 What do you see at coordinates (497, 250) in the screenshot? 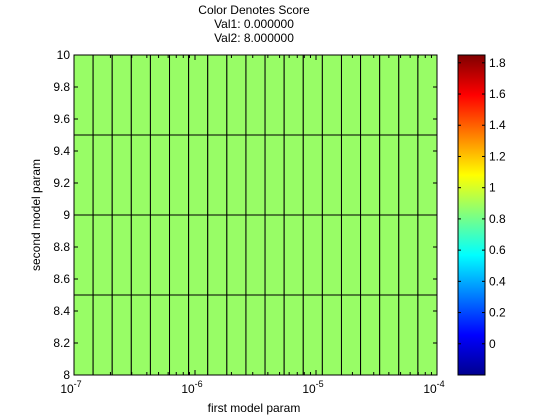
I see `colorbar-tick-label: 0.6` at bounding box center [497, 250].